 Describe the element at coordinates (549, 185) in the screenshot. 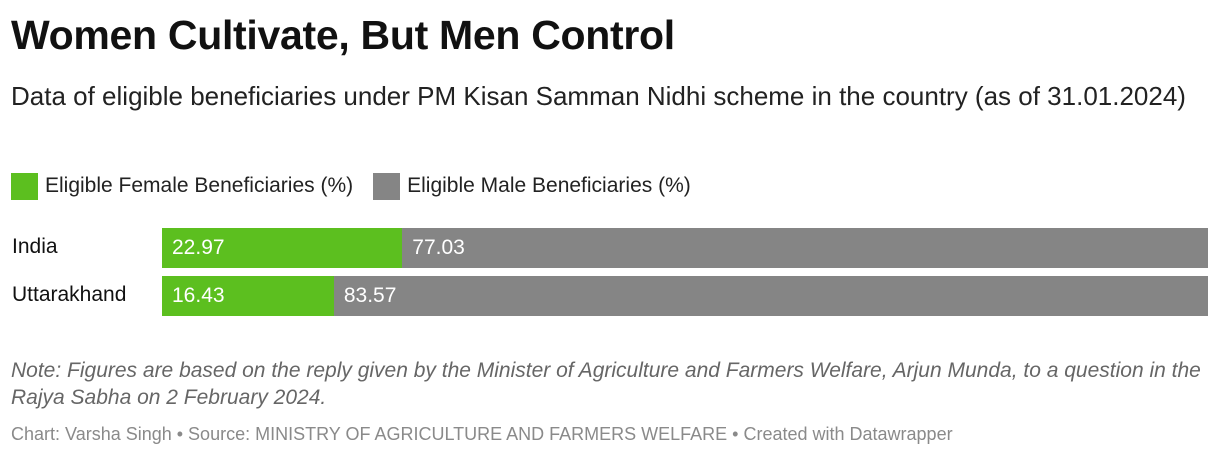

I see `legend-label-male: Eligible Male Beneficiaries (%)` at that location.